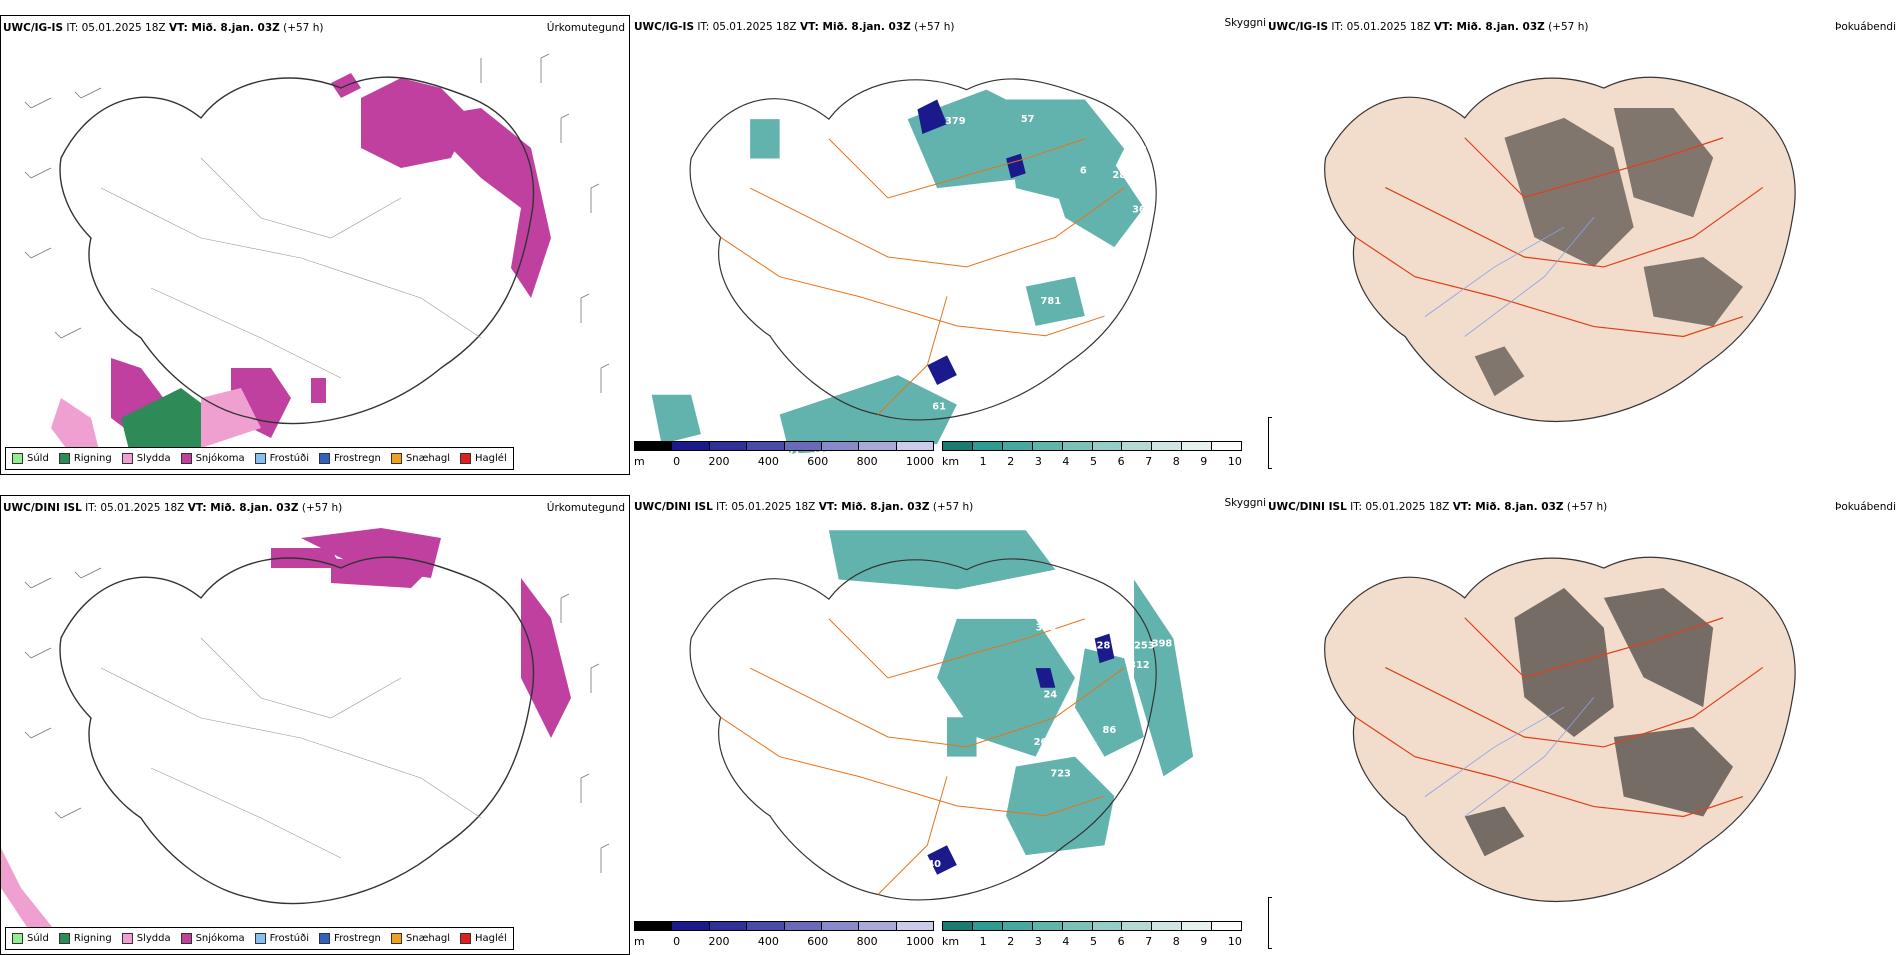  What do you see at coordinates (1072, 581) in the screenshot?
I see `value-label: 73` at bounding box center [1072, 581].